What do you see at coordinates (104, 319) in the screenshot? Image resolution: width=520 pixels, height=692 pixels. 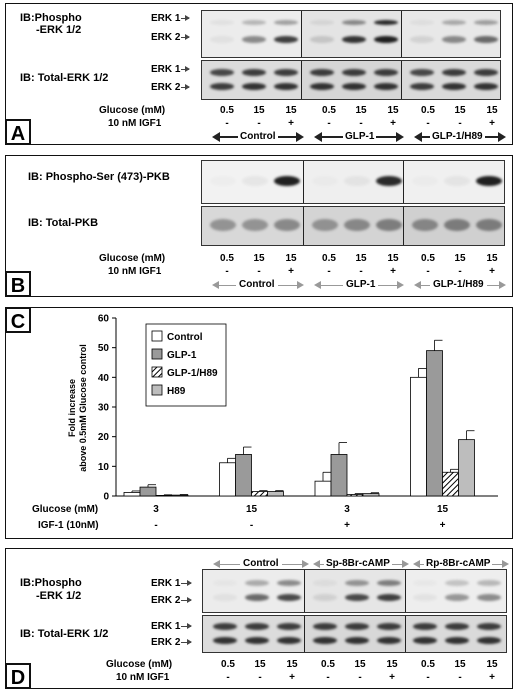 I see `y-tick-label: 60` at bounding box center [104, 319].